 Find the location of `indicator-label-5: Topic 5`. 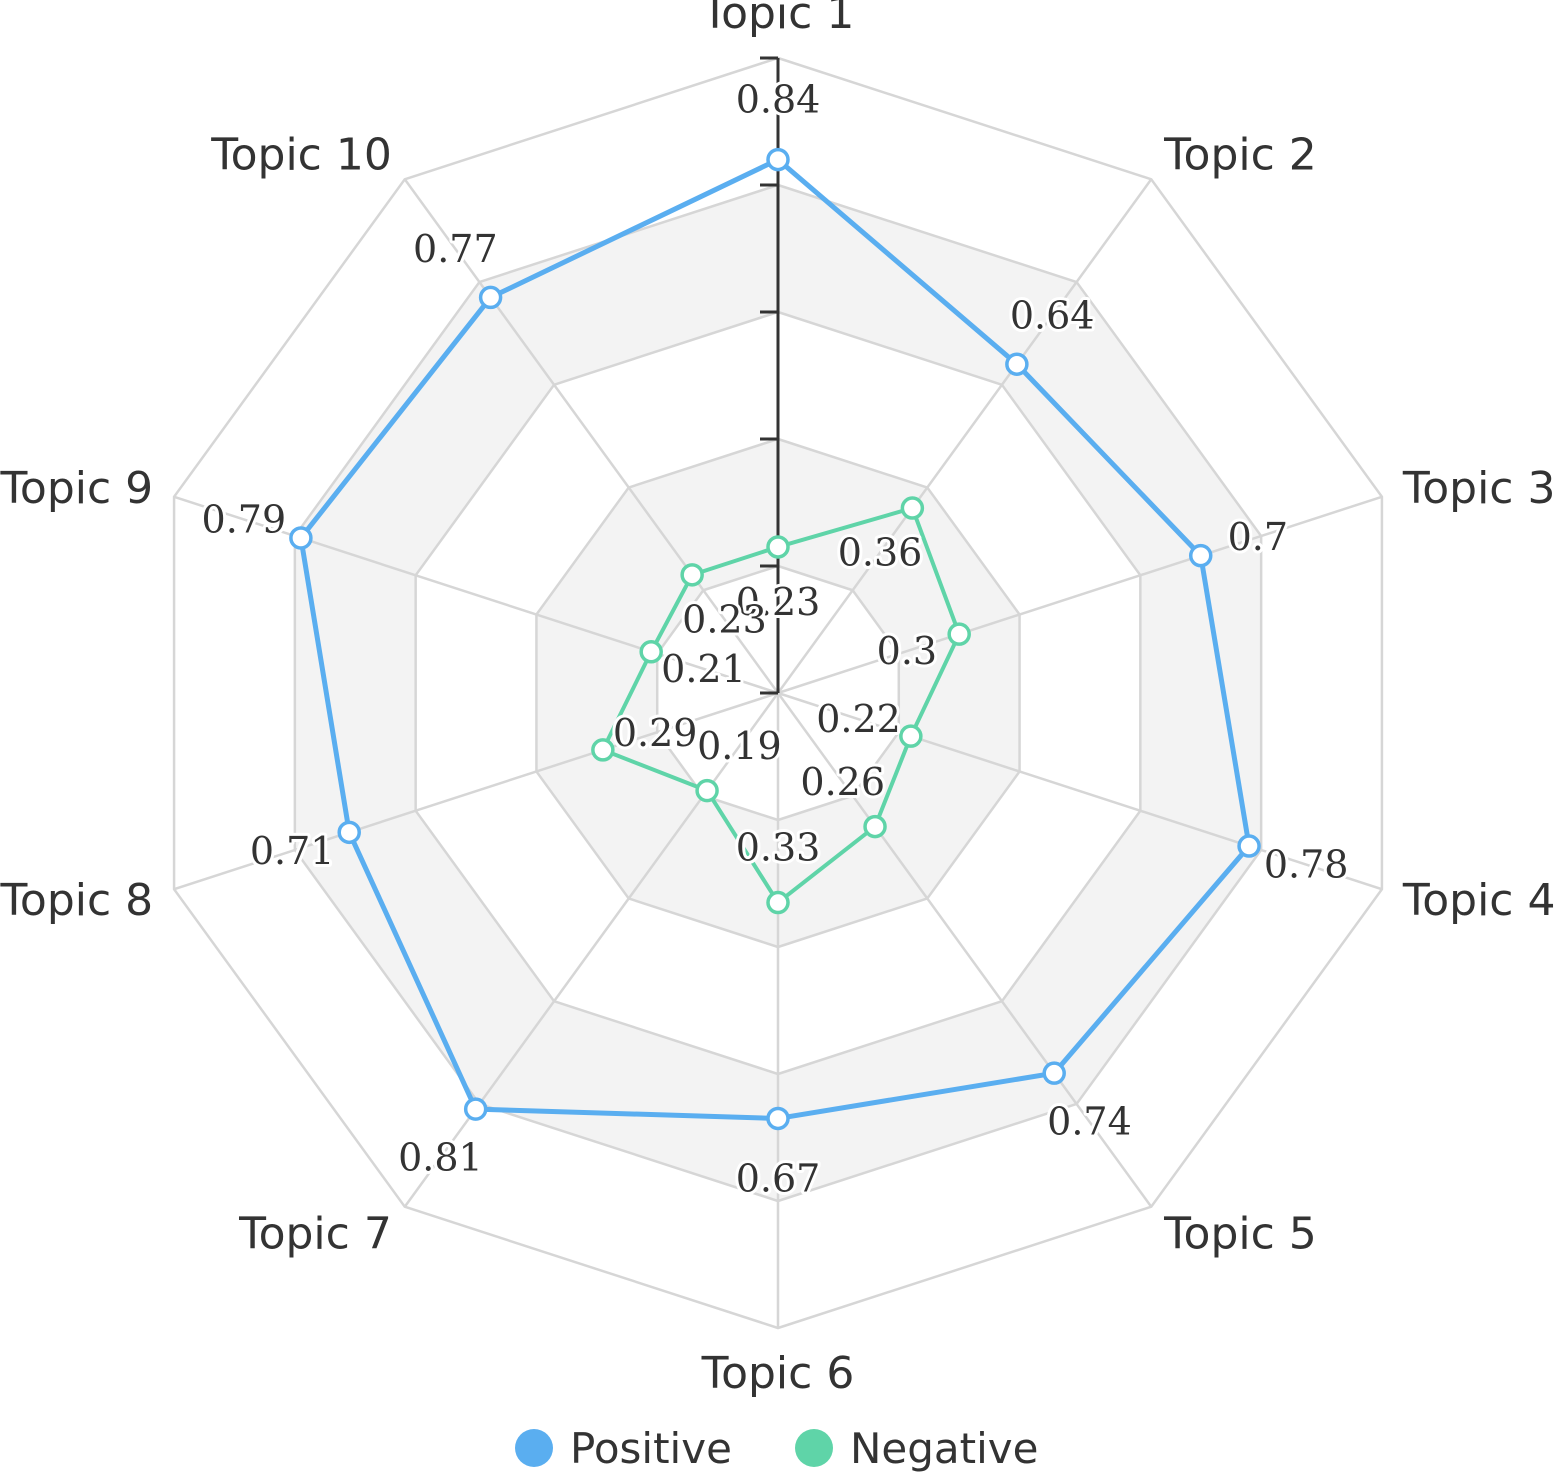

indicator-label-5: Topic 5 is located at coordinates (1240, 1234).